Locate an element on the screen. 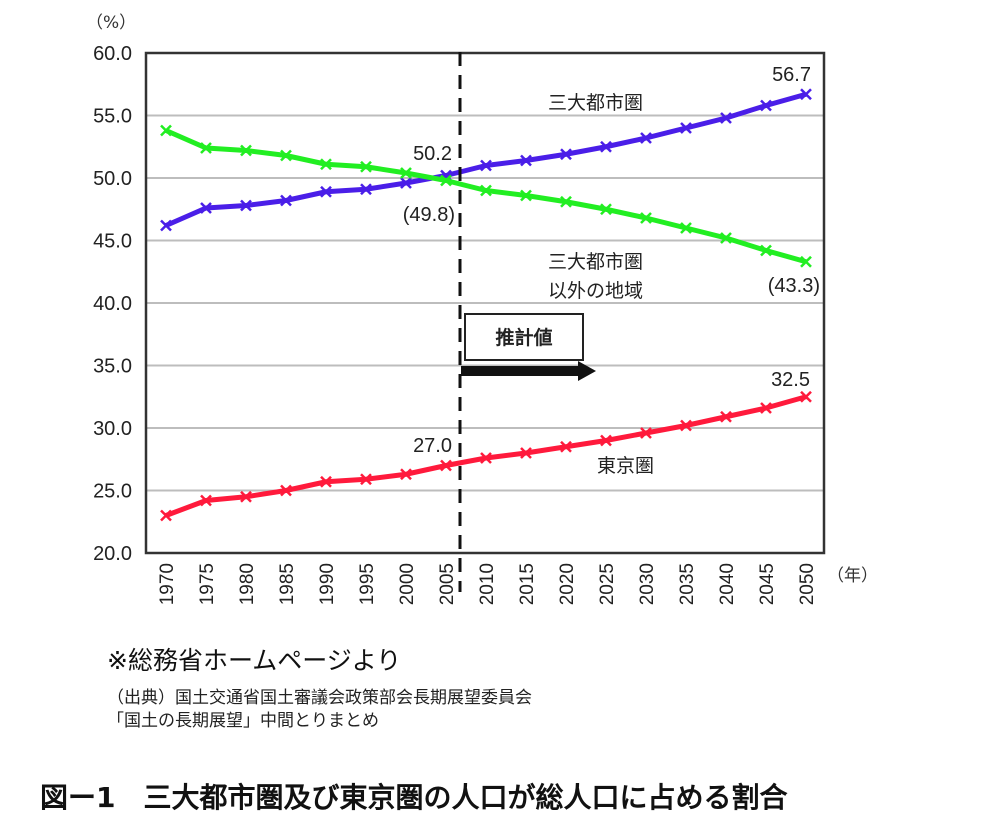 The image size is (1000, 837). y-axis-ticks: 60.0 55.0 50.0 45.0 40.0 35.0 30.0 25.0 20.0 is located at coordinates (112, 304).